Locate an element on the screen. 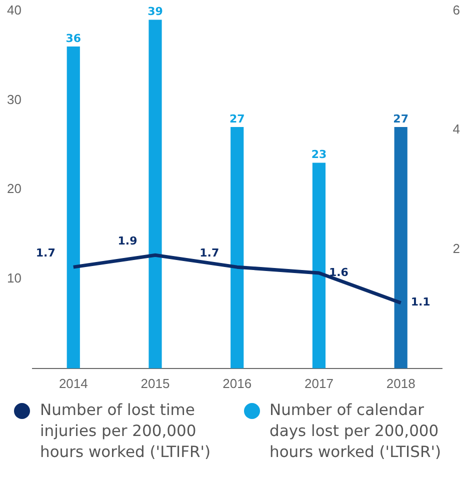 The width and height of the screenshot is (467, 493). x-tick-label: 2014 is located at coordinates (73, 383).